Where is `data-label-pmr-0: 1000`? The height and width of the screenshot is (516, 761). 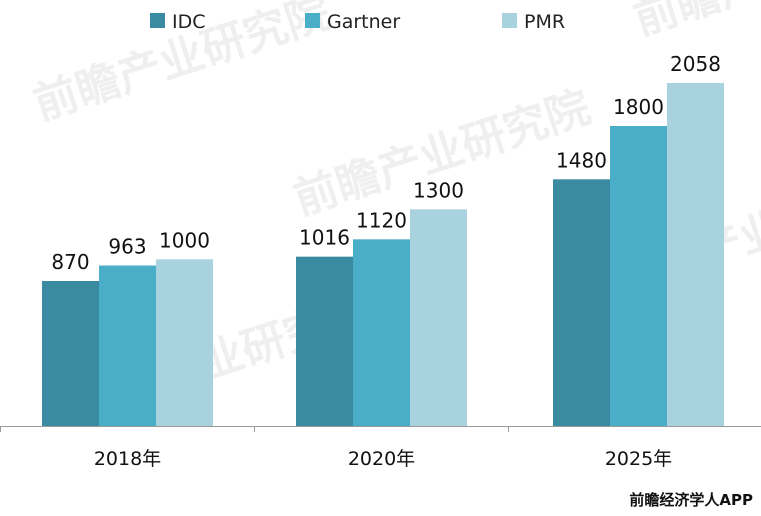
data-label-pmr-0: 1000 is located at coordinates (184, 240).